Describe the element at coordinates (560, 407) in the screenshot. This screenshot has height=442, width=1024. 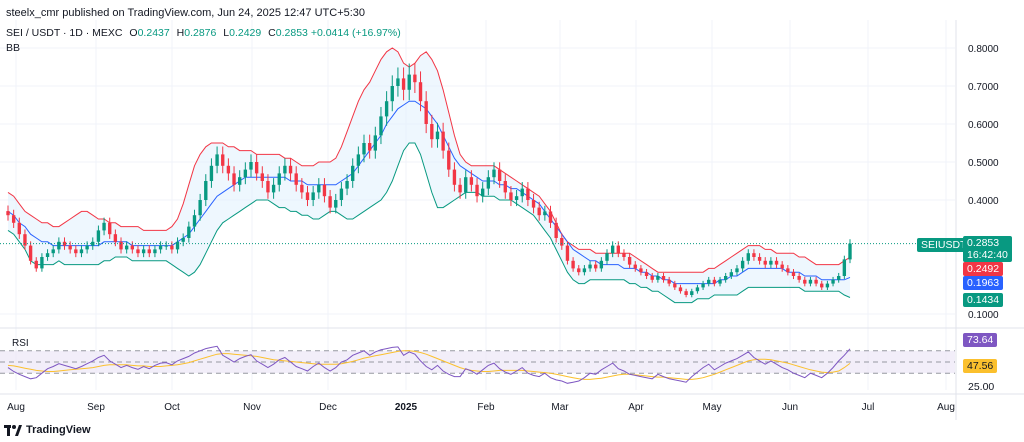
I see `time-tick-label: Mar` at that location.